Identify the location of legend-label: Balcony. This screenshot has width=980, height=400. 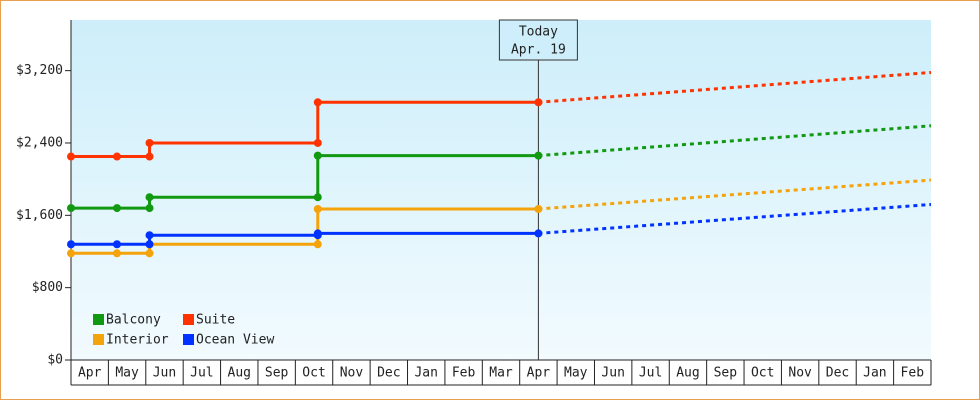
(133, 320).